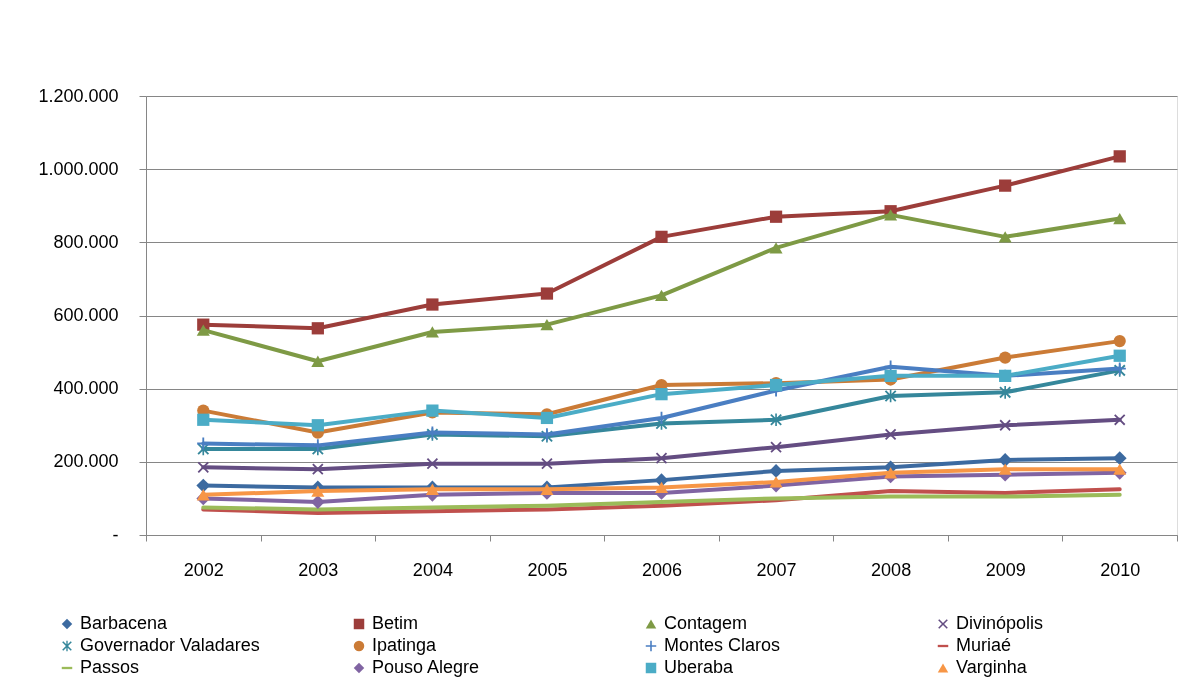 This screenshot has height=684, width=1178. Describe the element at coordinates (124, 623) in the screenshot. I see `legend-label: Barbacena` at that location.